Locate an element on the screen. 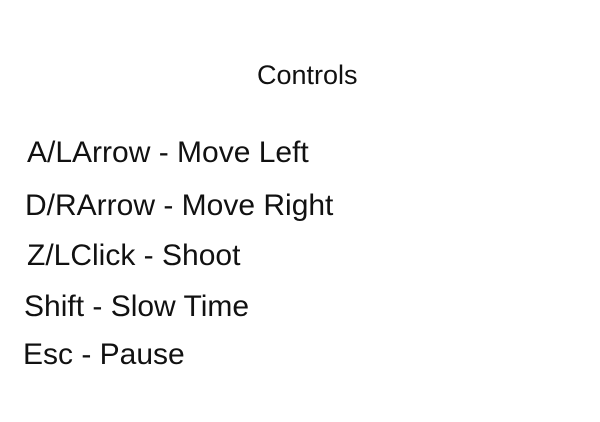 This screenshot has height=422, width=600. control-move-right: D/RArrow - Move Right is located at coordinates (179, 205).